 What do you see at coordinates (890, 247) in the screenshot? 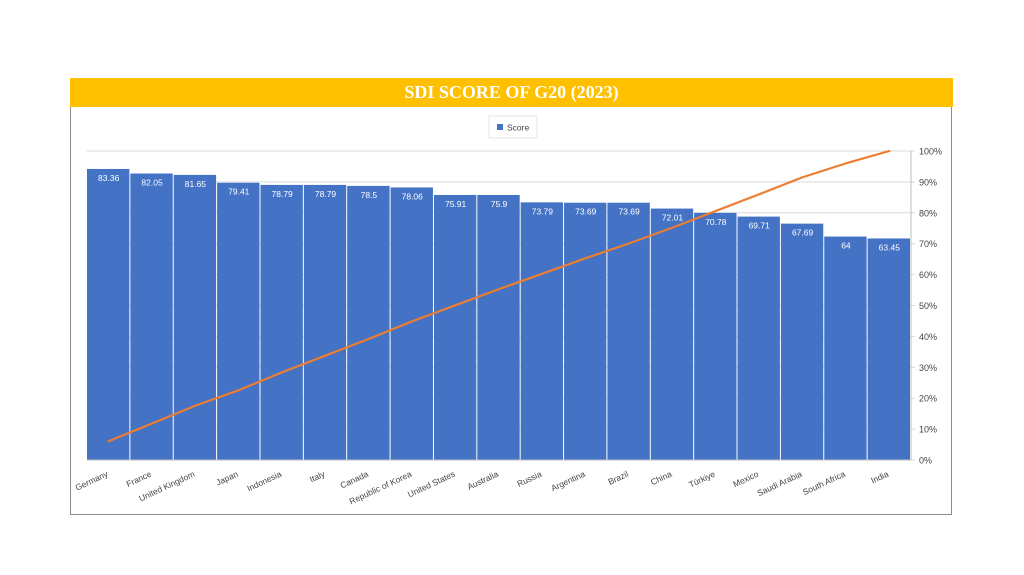
I see `bar-value-label: 63.45` at bounding box center [890, 247].